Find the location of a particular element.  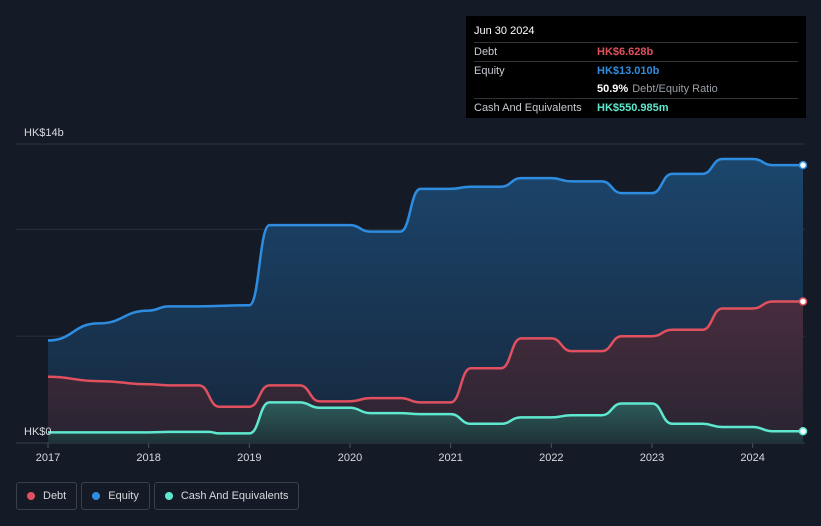

y-bottom-label: HK$0 is located at coordinates (38, 432).